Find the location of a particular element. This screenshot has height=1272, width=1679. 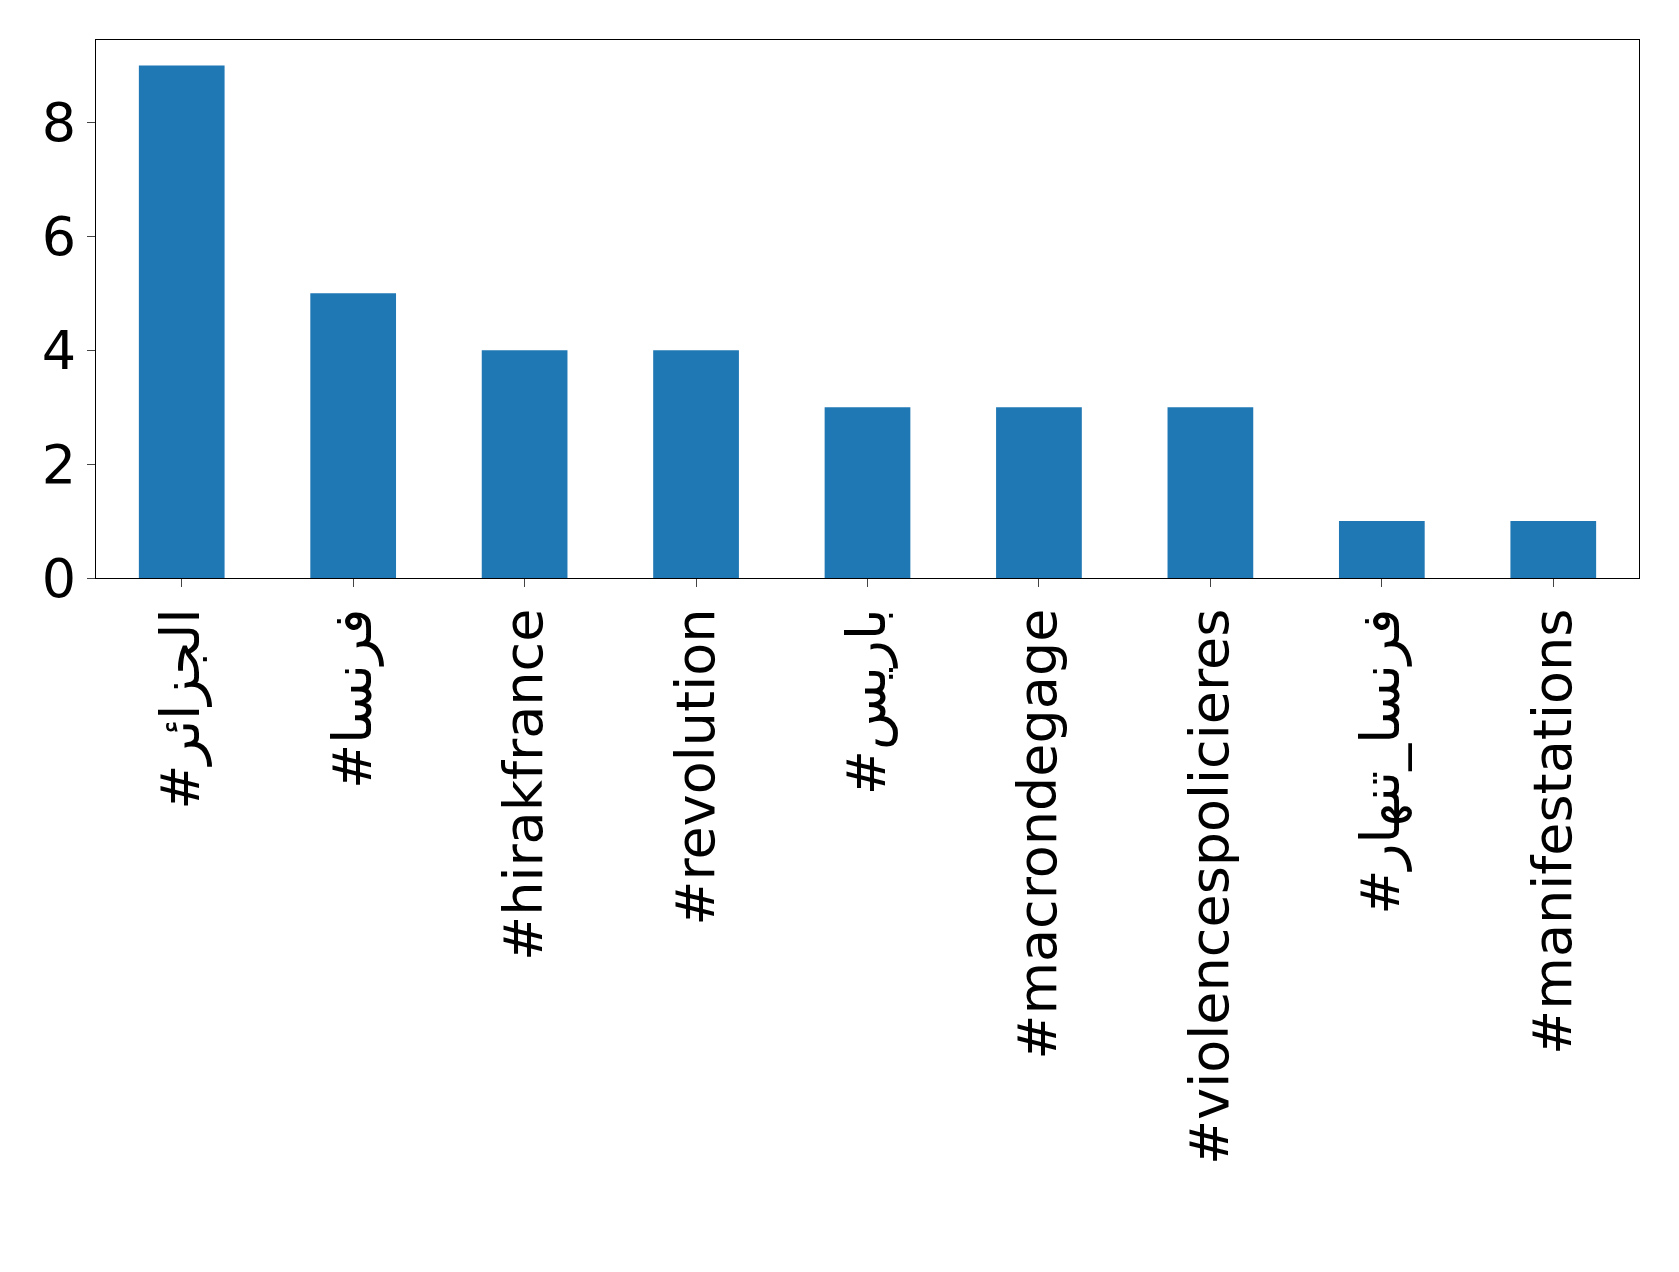

y-tick-label: 8 is located at coordinates (59, 123).